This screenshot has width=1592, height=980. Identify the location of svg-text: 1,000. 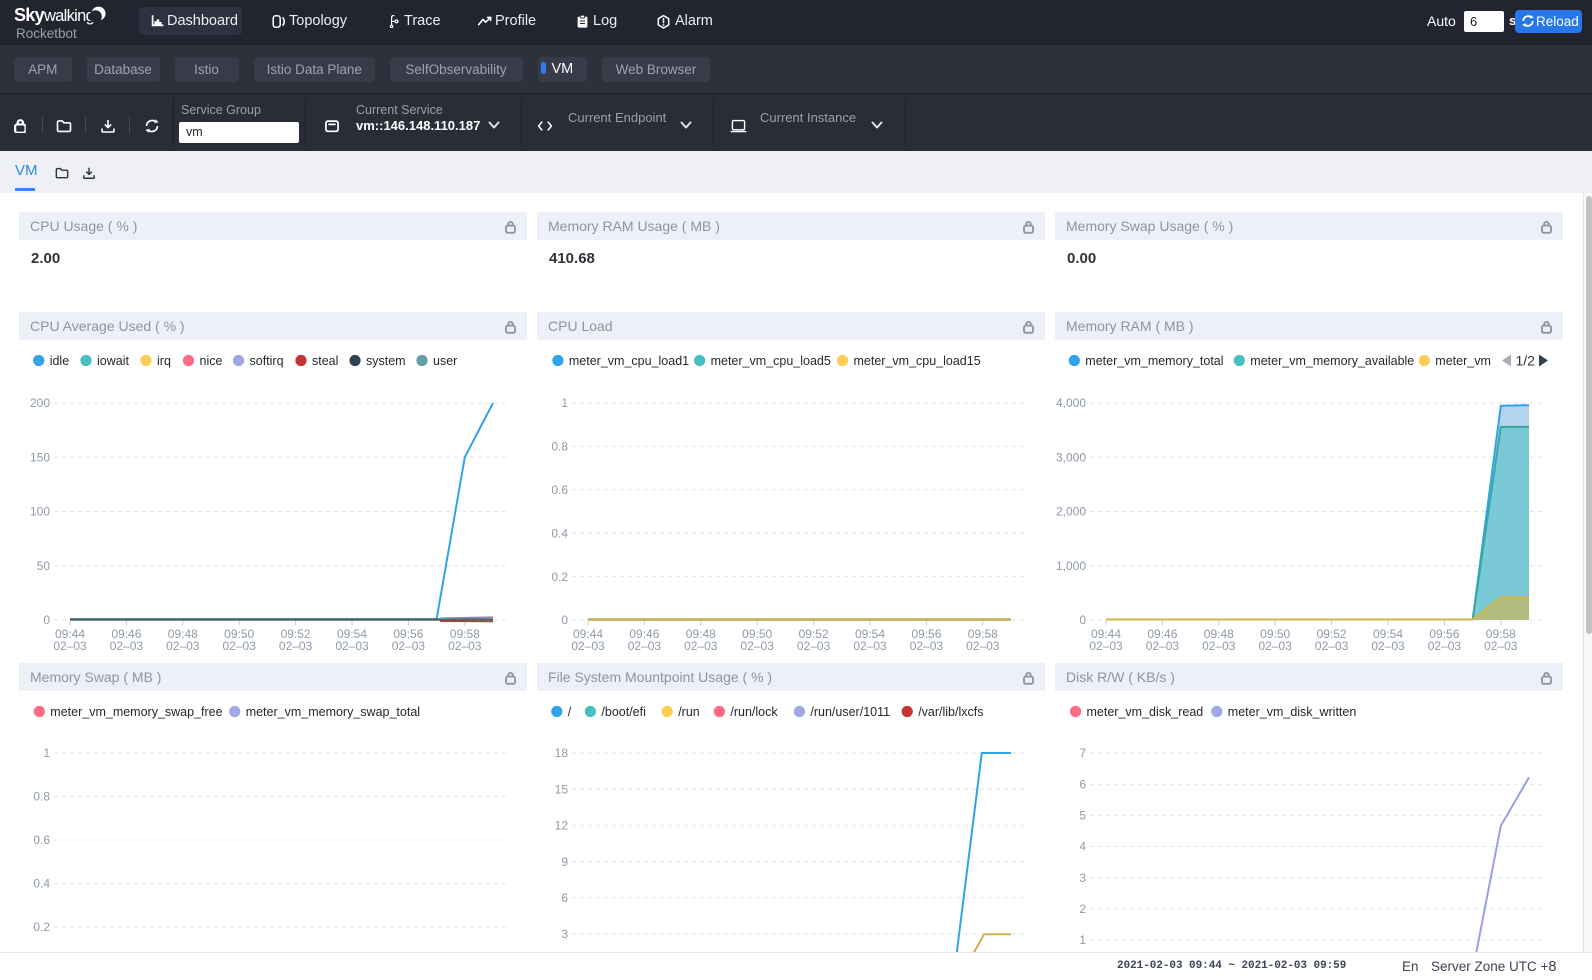
(1071, 566).